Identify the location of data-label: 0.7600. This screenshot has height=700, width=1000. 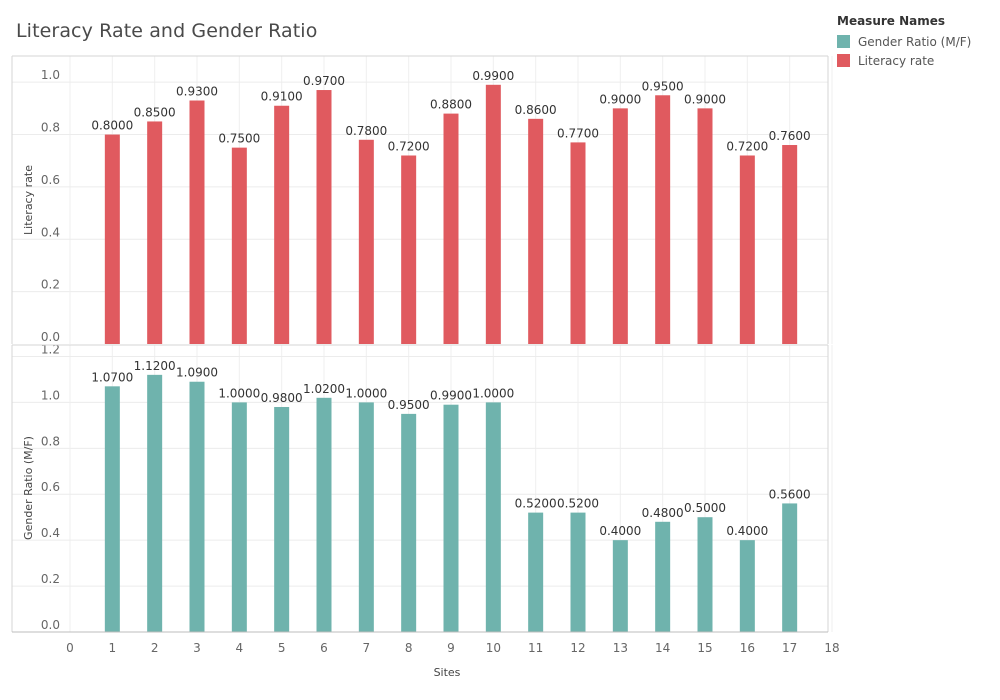
(790, 136).